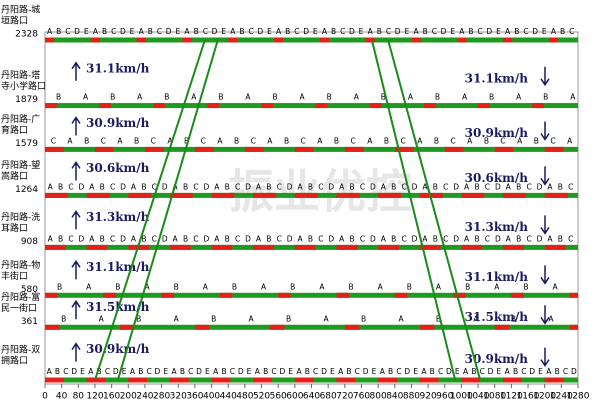  Describe the element at coordinates (14, 361) in the screenshot. I see `intersection-name: 拥路口` at that location.